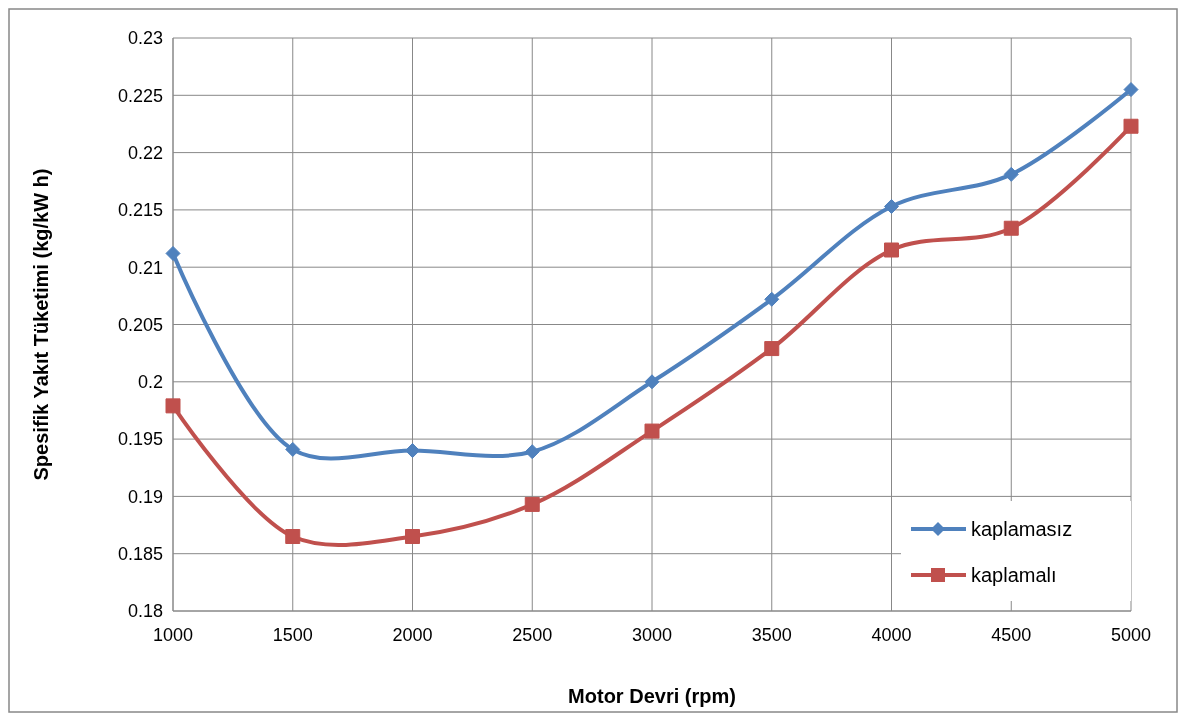 The image size is (1187, 722). I want to click on x-tick-label: 4500, so click(1011, 635).